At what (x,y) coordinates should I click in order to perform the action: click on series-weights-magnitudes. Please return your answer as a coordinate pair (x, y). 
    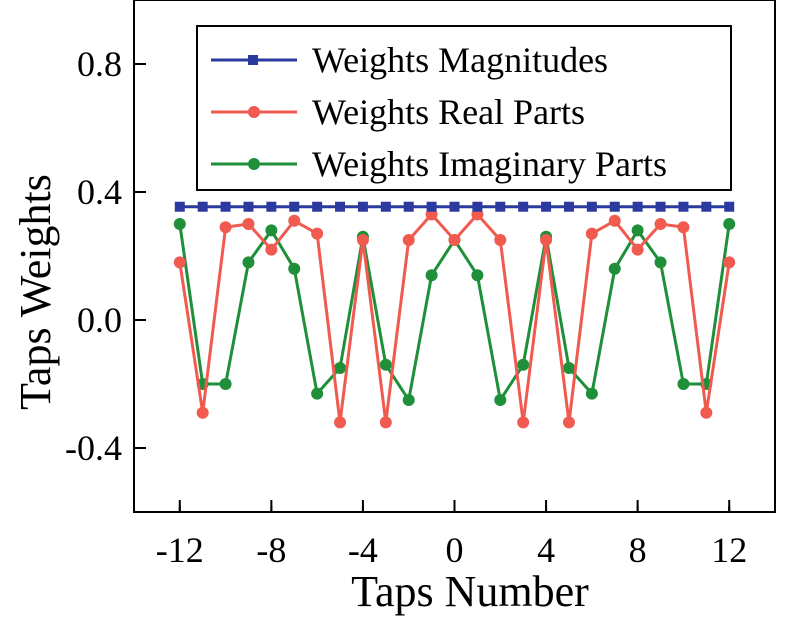
    Looking at the image, I should click on (454, 206).